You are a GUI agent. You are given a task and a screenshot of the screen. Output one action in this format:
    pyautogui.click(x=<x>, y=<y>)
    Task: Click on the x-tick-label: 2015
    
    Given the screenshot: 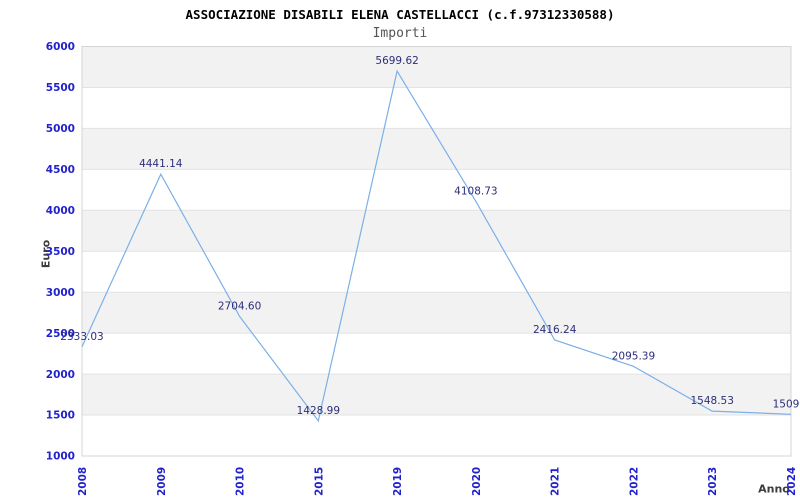 What is the action you would take?
    pyautogui.click(x=319, y=481)
    